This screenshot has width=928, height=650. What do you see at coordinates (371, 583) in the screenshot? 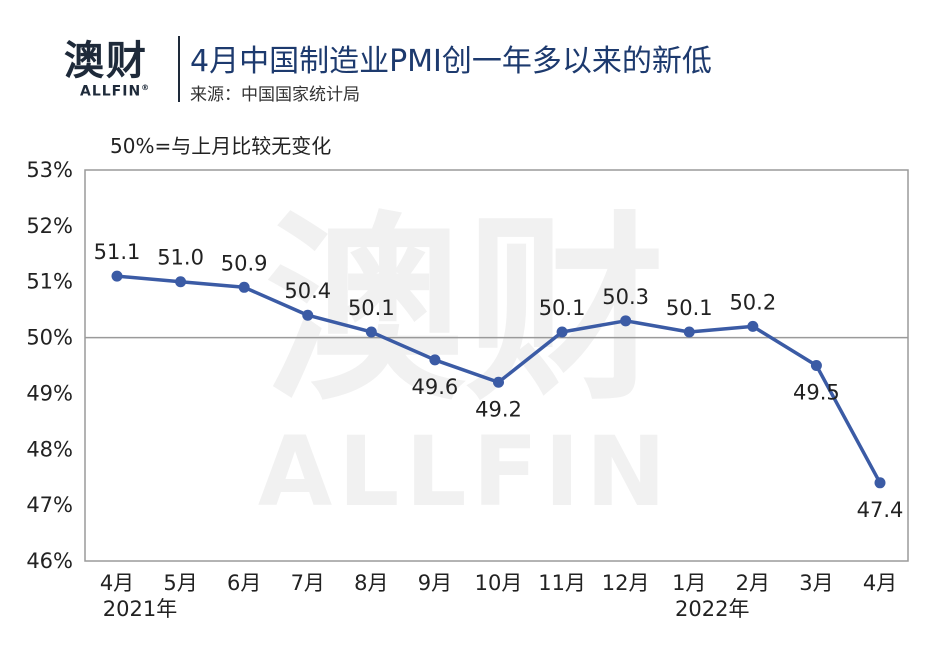
I see `x-tick-label: 8月` at bounding box center [371, 583].